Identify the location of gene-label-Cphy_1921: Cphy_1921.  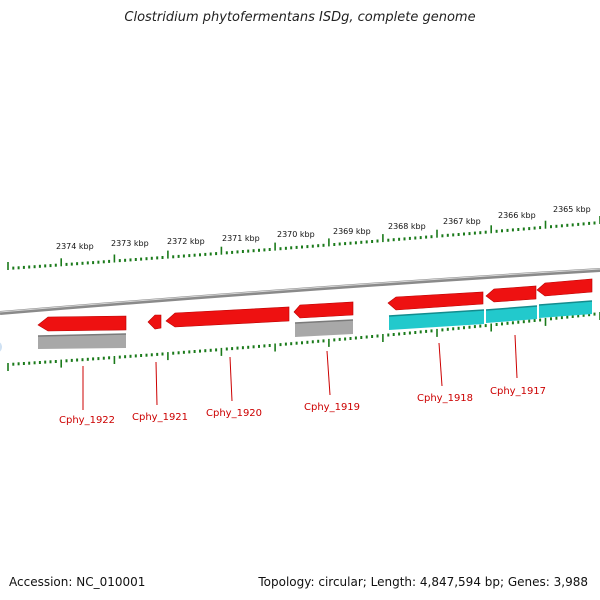
(160, 417).